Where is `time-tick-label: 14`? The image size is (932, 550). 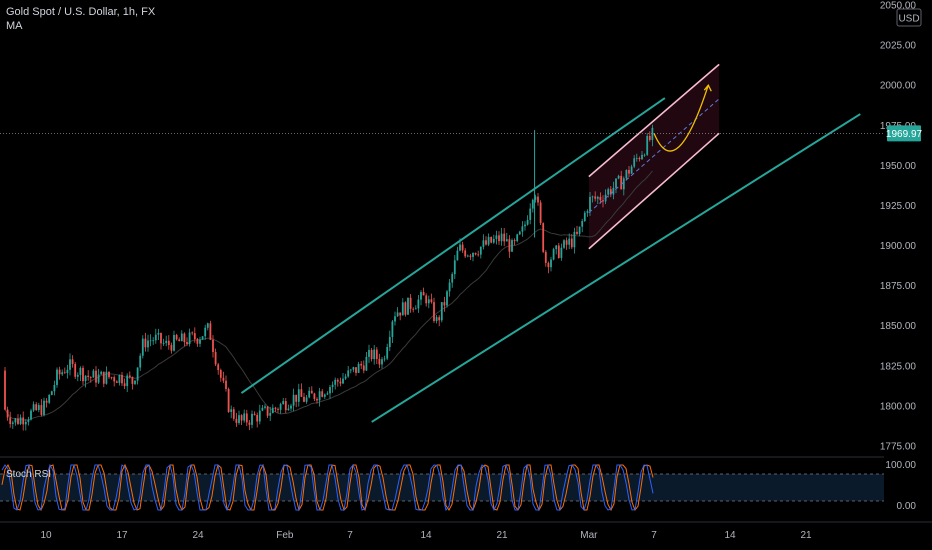
time-tick-label: 14 is located at coordinates (426, 535).